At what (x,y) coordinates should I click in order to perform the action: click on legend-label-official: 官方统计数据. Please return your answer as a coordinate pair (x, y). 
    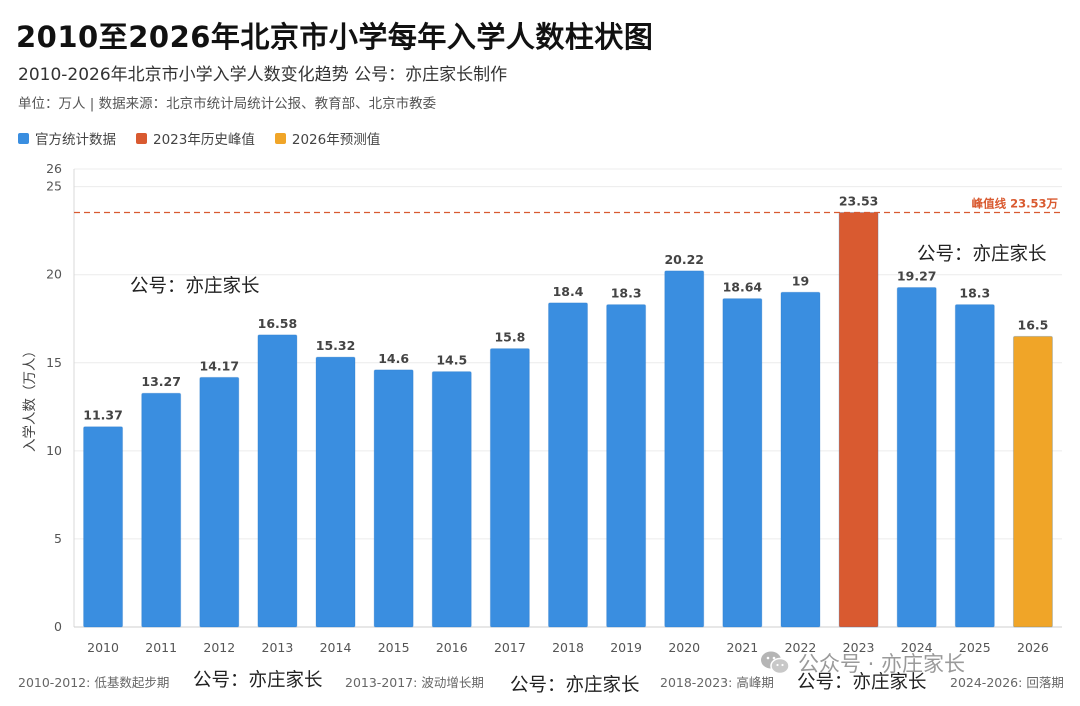
    Looking at the image, I should click on (75, 140).